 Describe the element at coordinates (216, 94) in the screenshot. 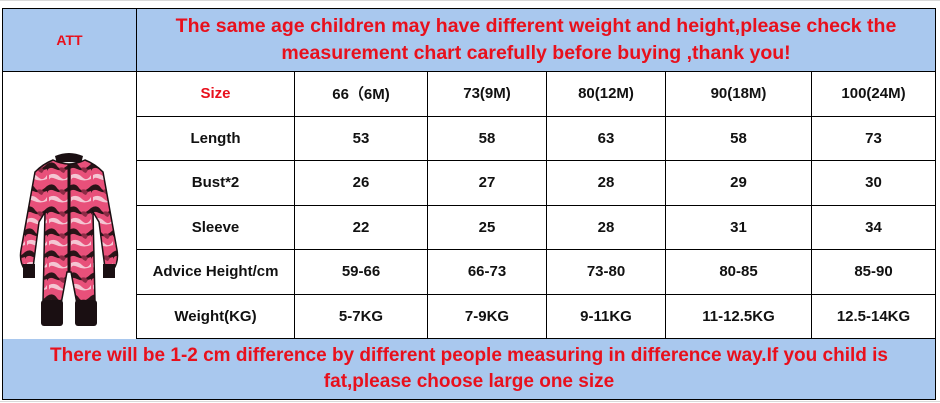

I see `col-header-size: Size` at that location.